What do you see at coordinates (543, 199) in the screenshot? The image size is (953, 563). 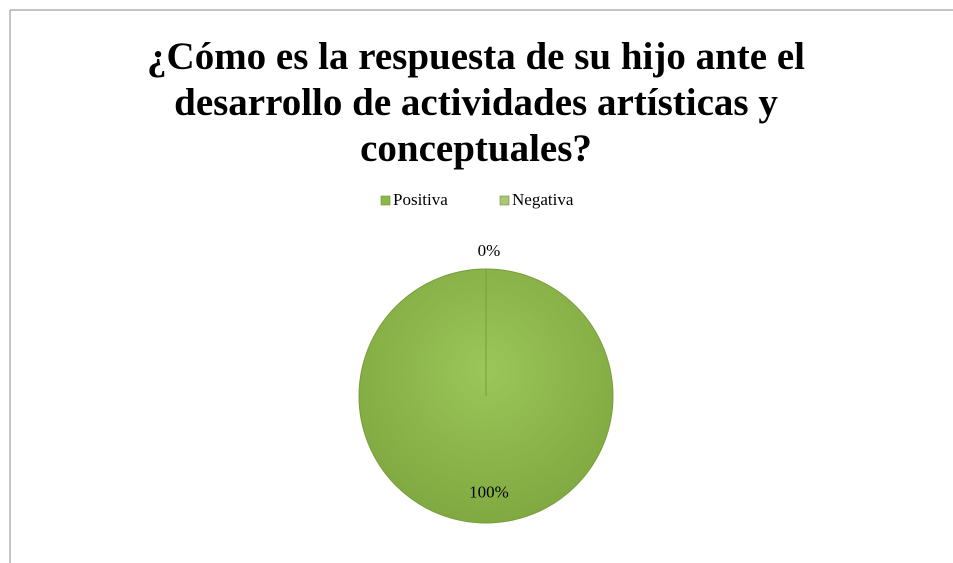 I see `legend-label: Negativa` at bounding box center [543, 199].